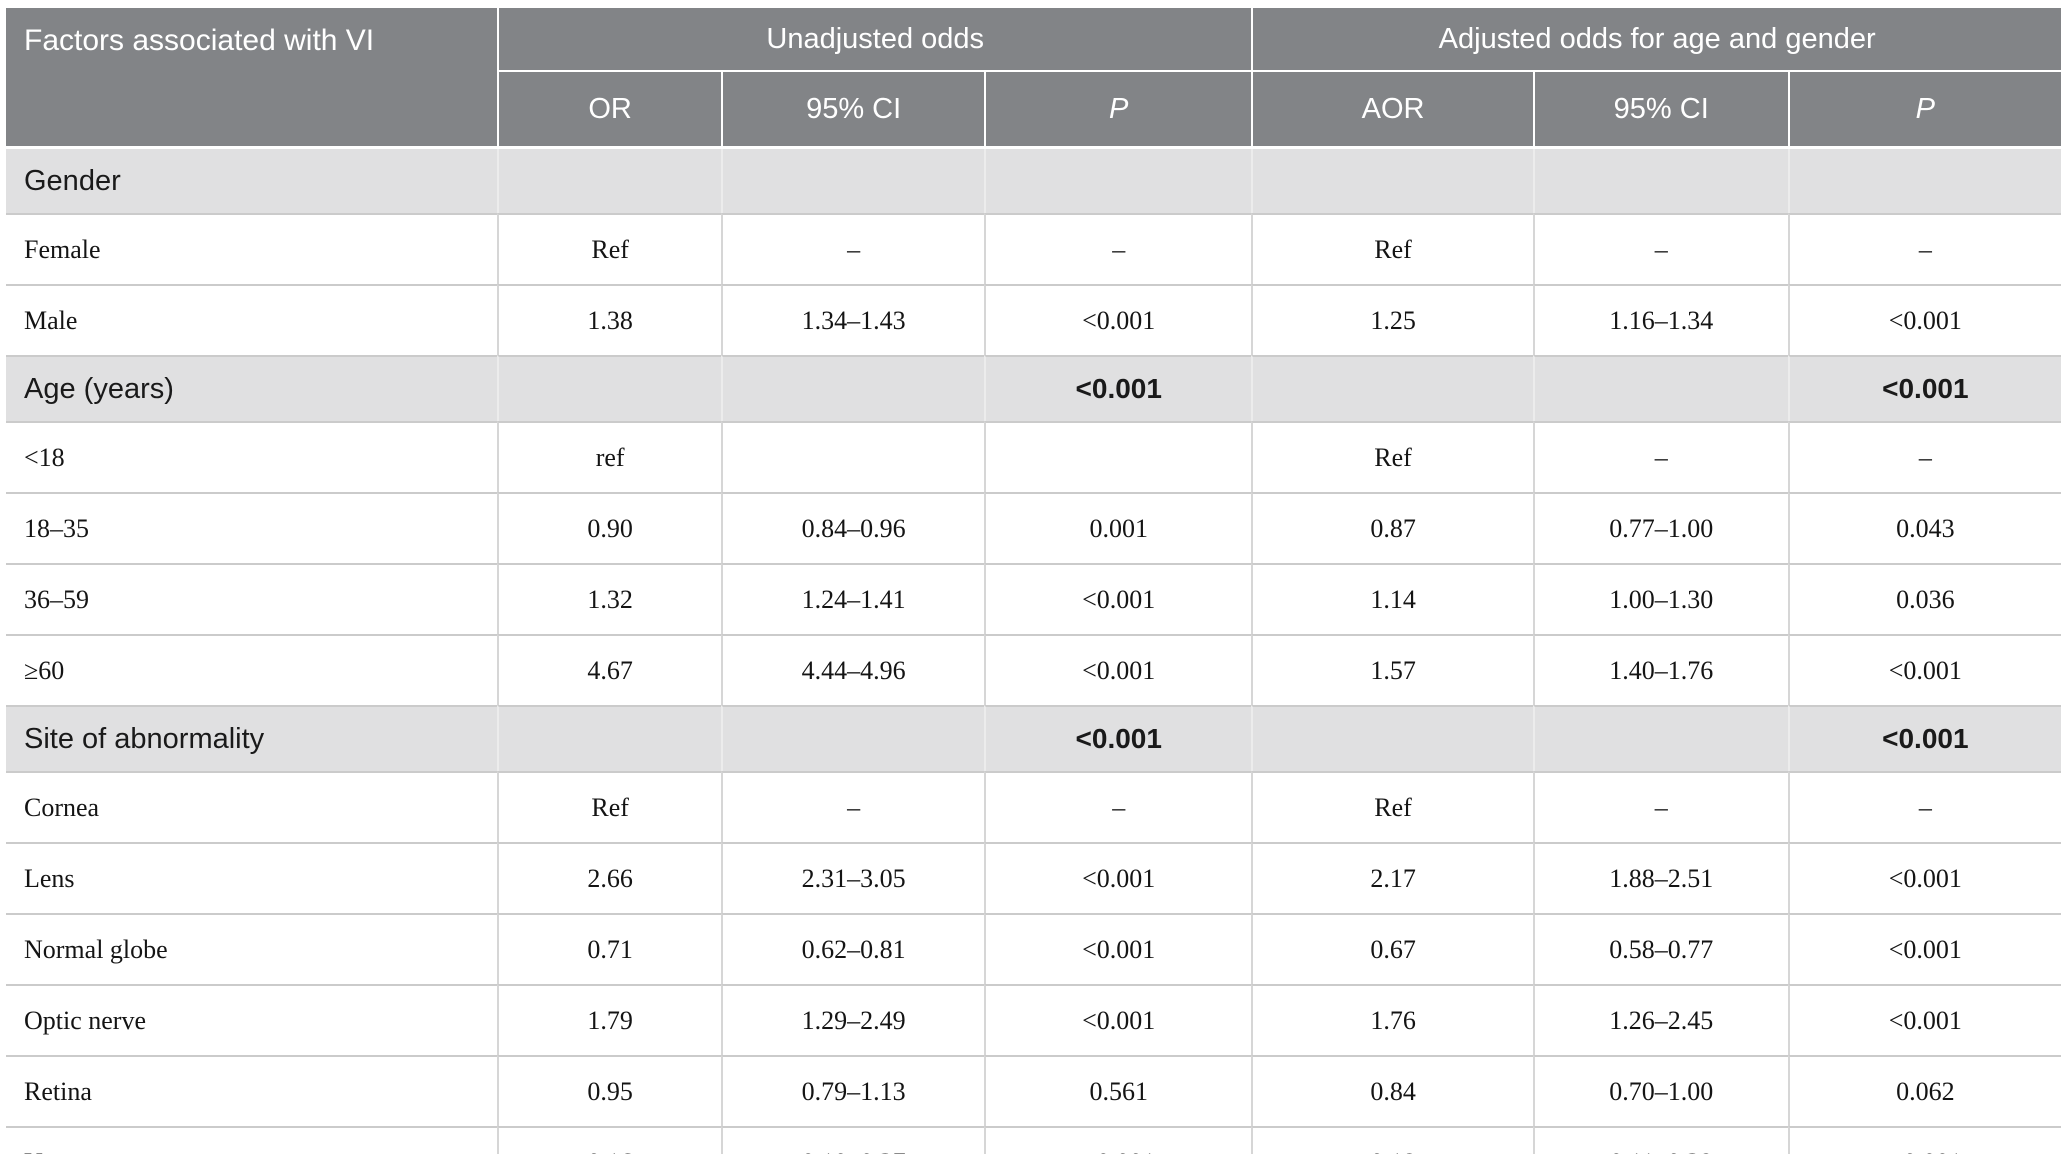  I want to click on cell-ci-adjusted: 1.26–2.45, so click(1660, 1019).